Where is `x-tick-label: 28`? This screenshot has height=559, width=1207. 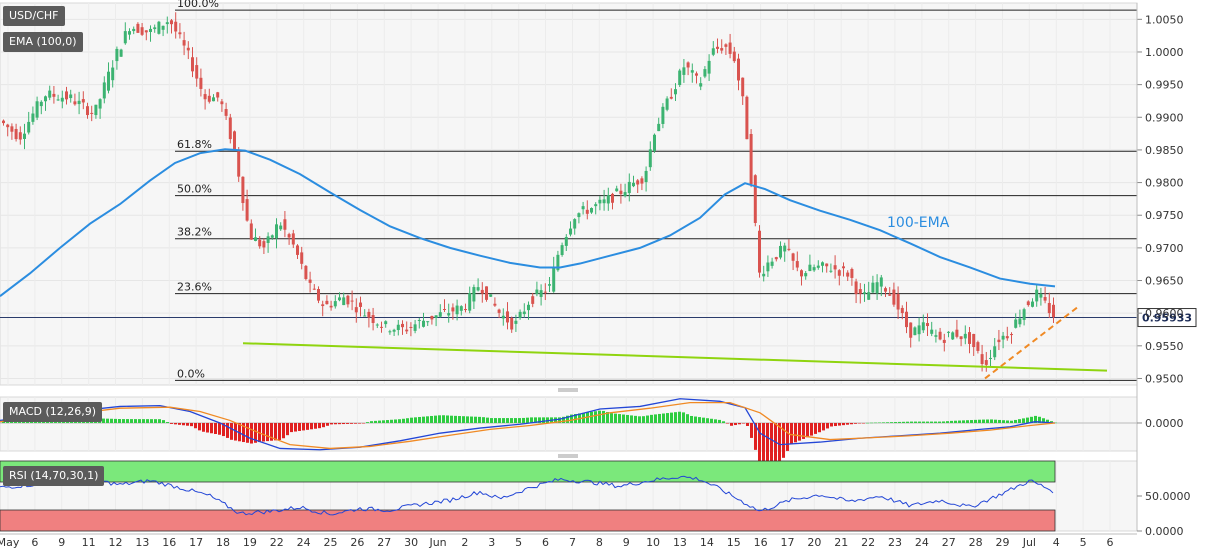 x-tick-label: 28 is located at coordinates (976, 542).